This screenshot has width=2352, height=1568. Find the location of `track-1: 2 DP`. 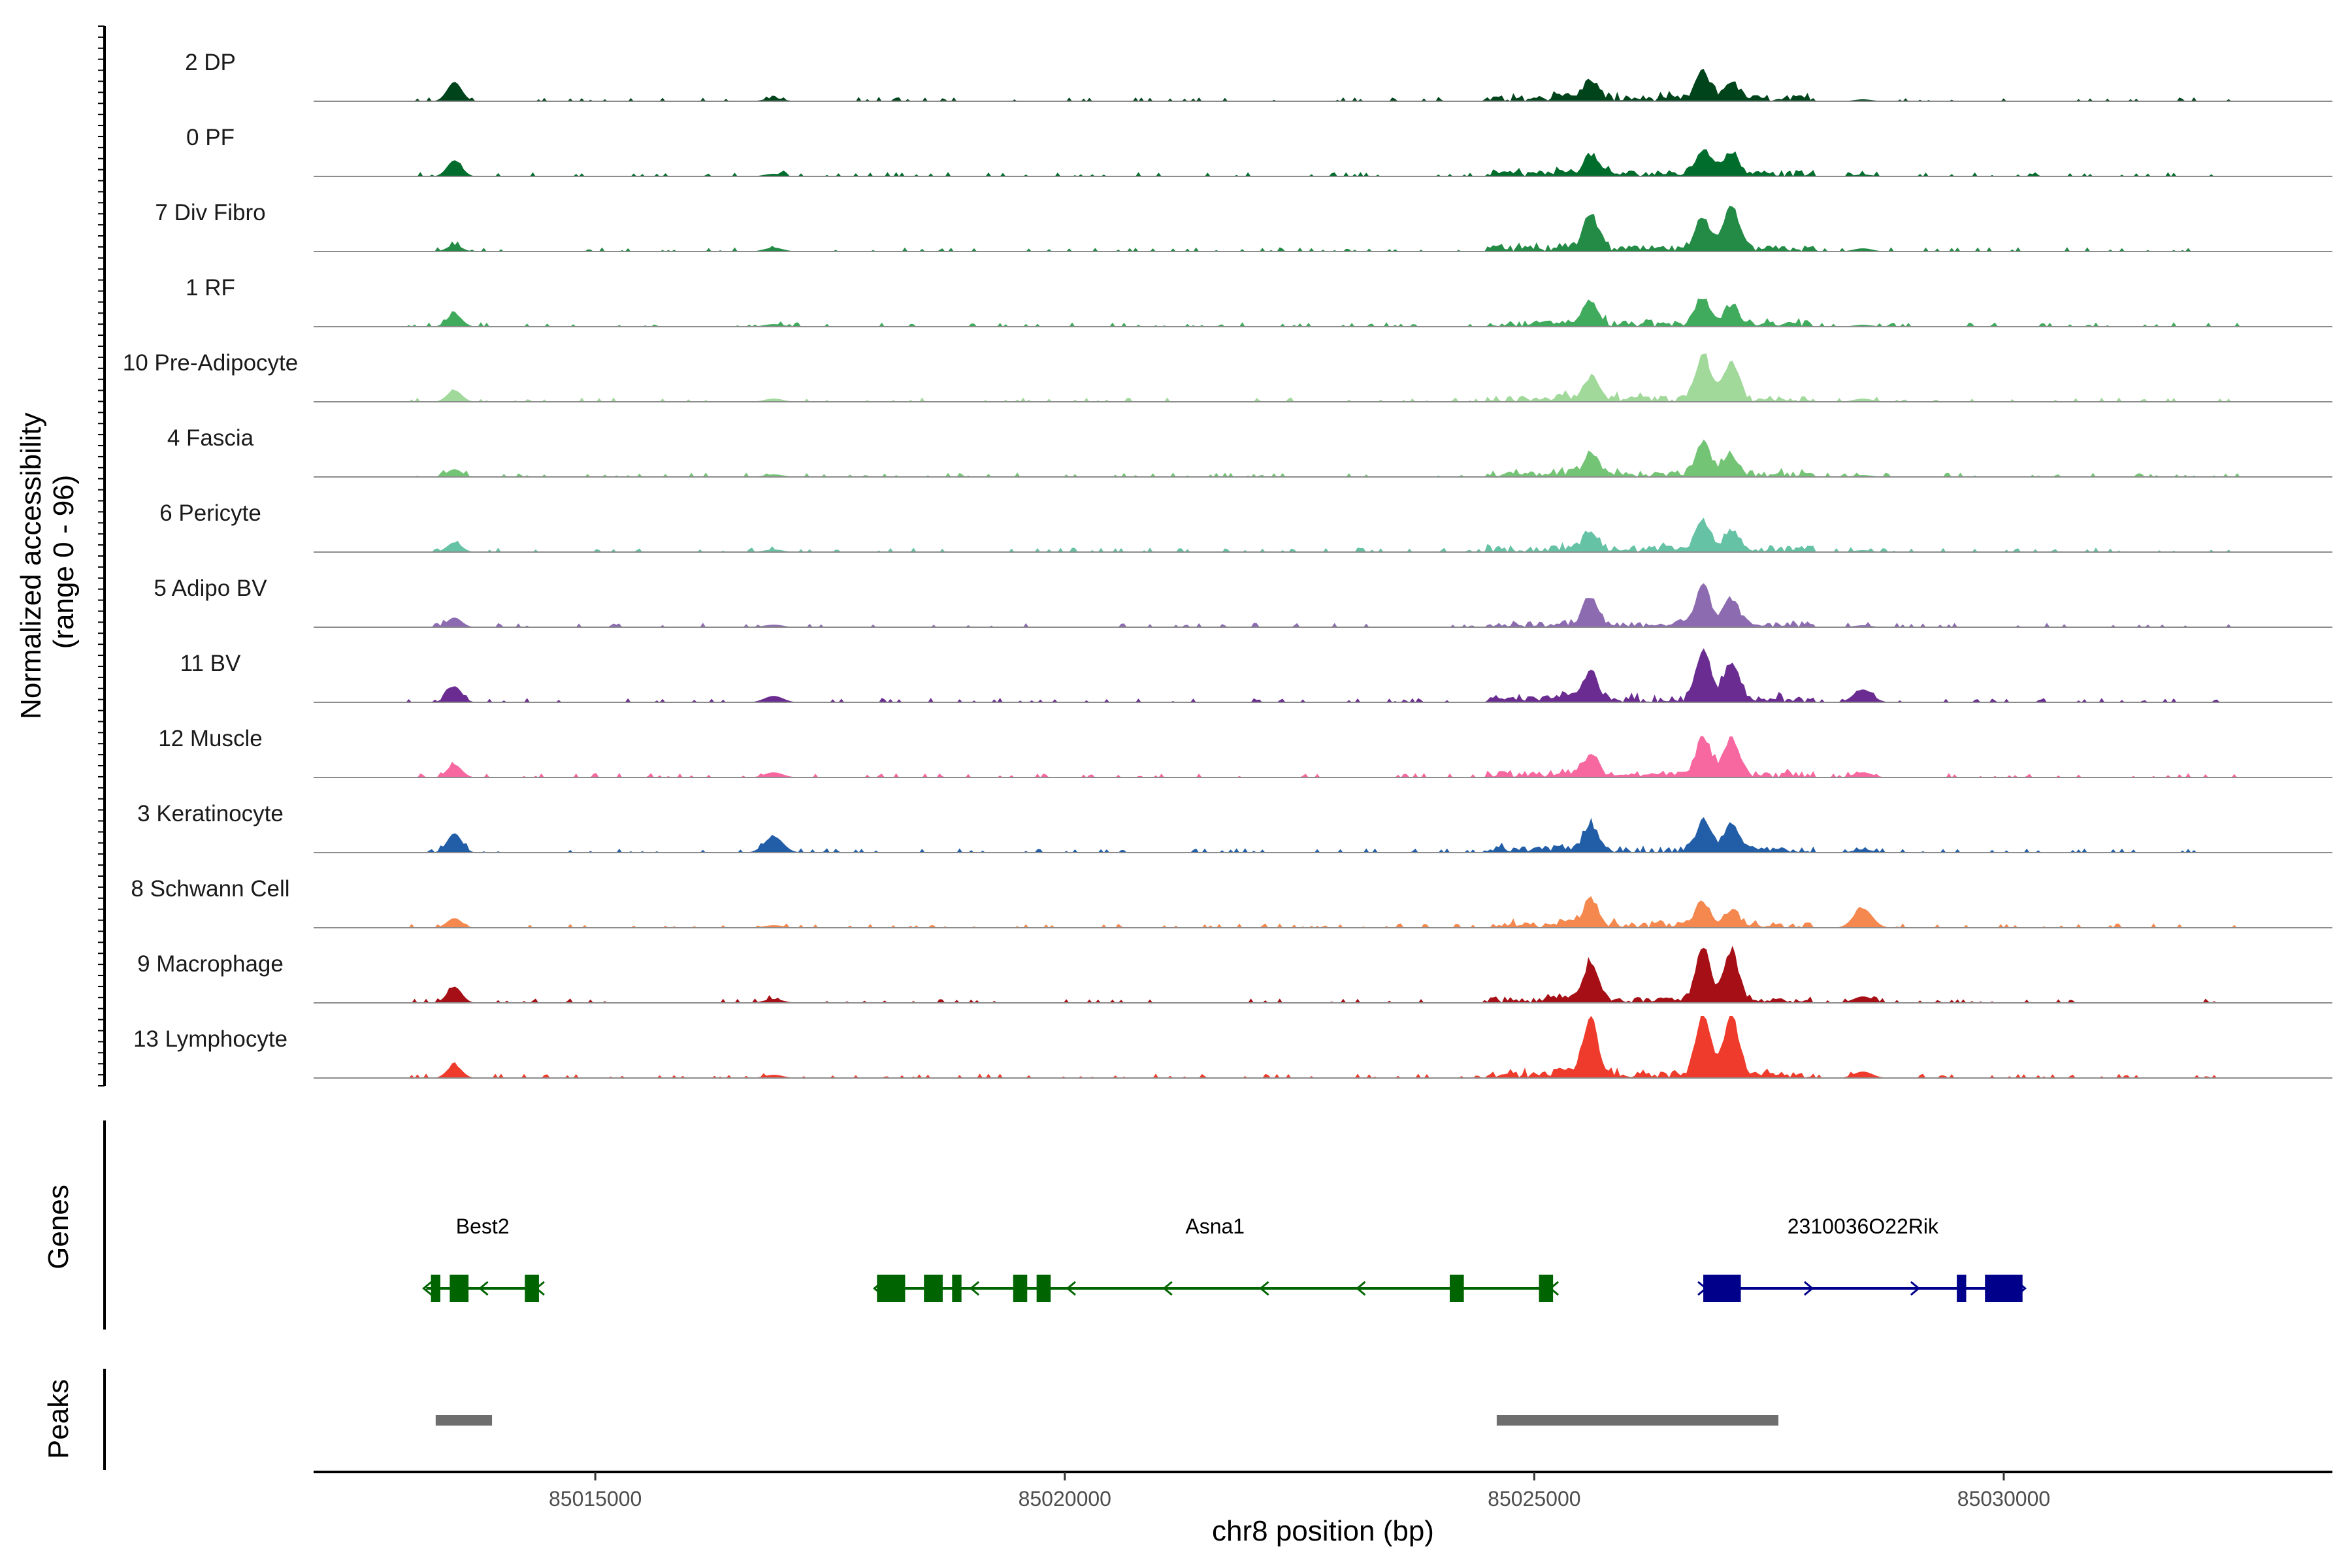

track-1: 2 DP is located at coordinates (1258, 76).